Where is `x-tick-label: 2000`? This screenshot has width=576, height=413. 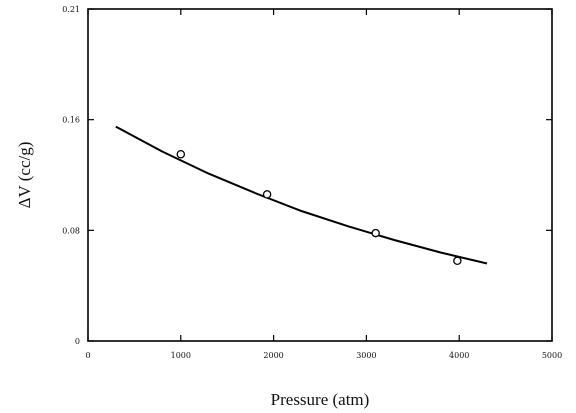 x-tick-label: 2000 is located at coordinates (273, 355).